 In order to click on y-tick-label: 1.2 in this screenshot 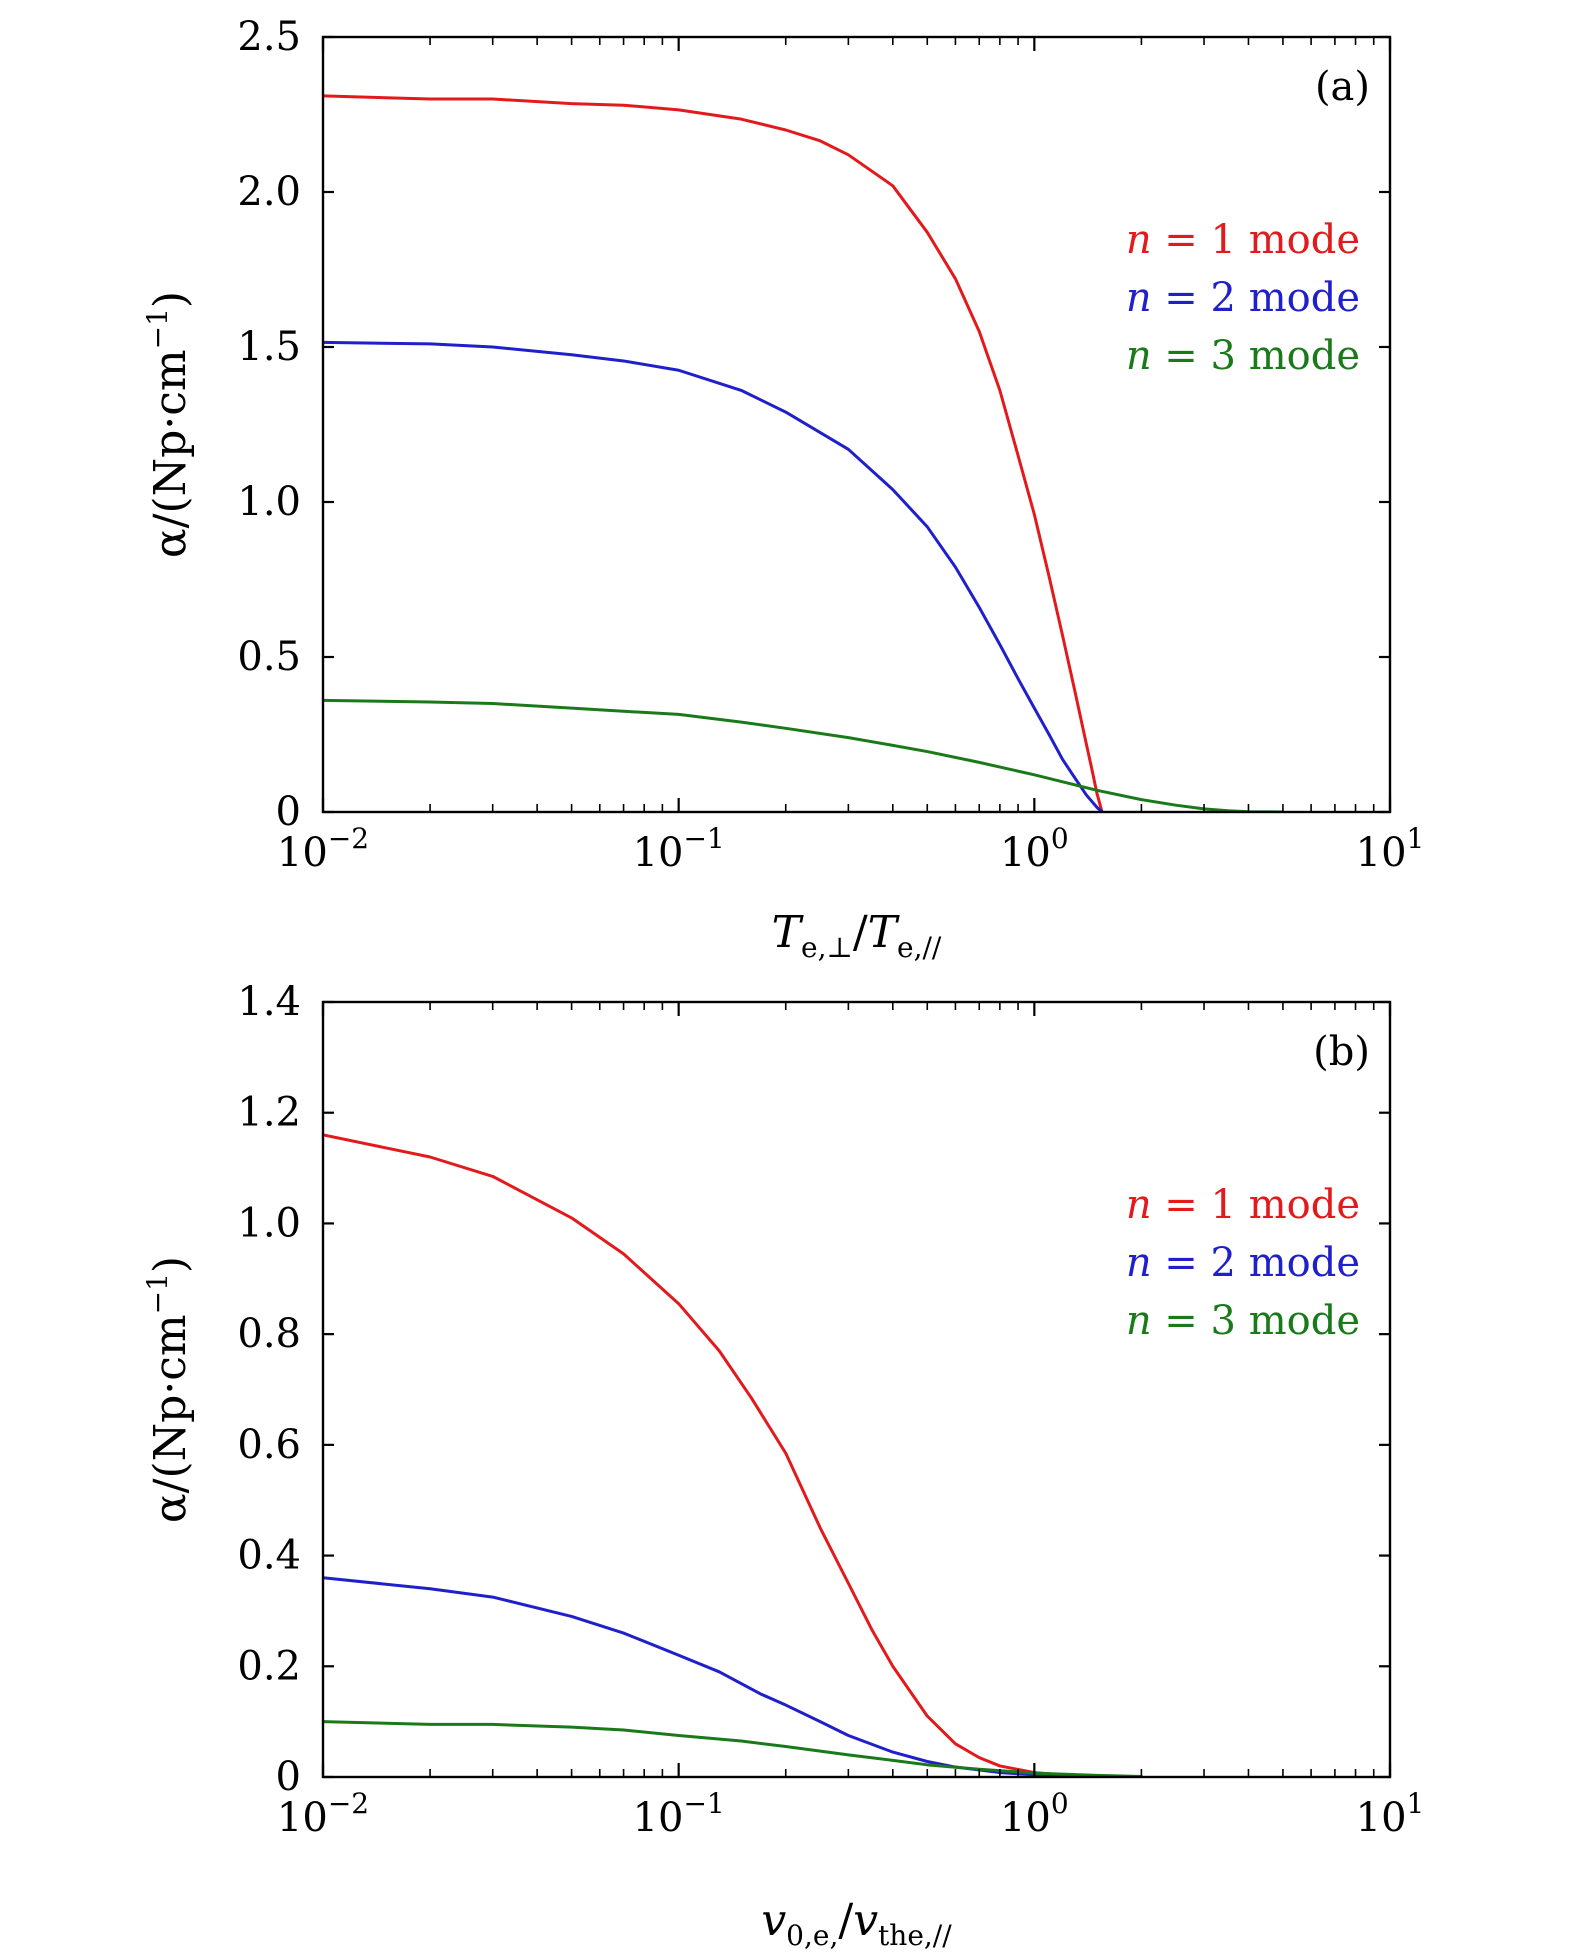, I will do `click(269, 1113)`.